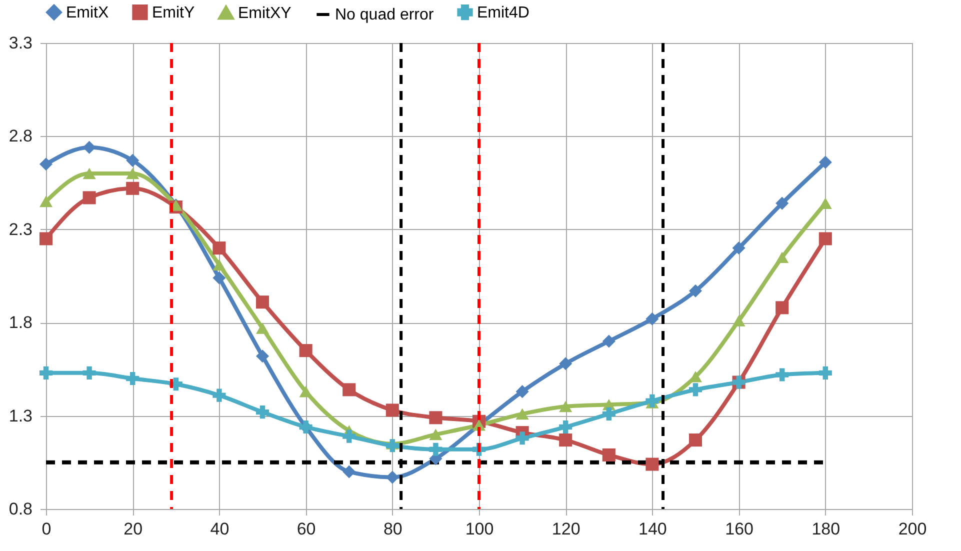 The image size is (961, 551). What do you see at coordinates (173, 13) in the screenshot?
I see `legend-label: EmitY` at bounding box center [173, 13].